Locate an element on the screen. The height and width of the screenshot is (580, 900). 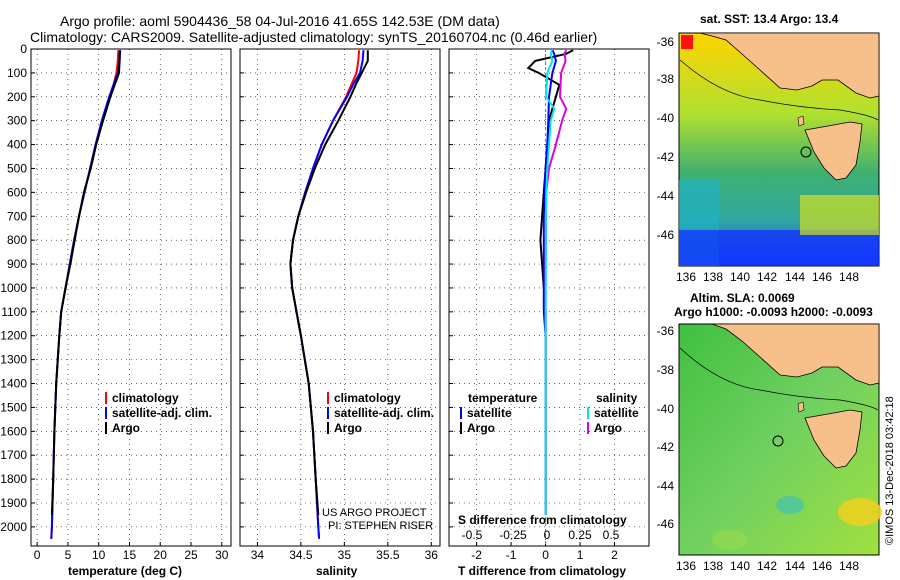
depth-tick-label: 100 is located at coordinates (17, 73).